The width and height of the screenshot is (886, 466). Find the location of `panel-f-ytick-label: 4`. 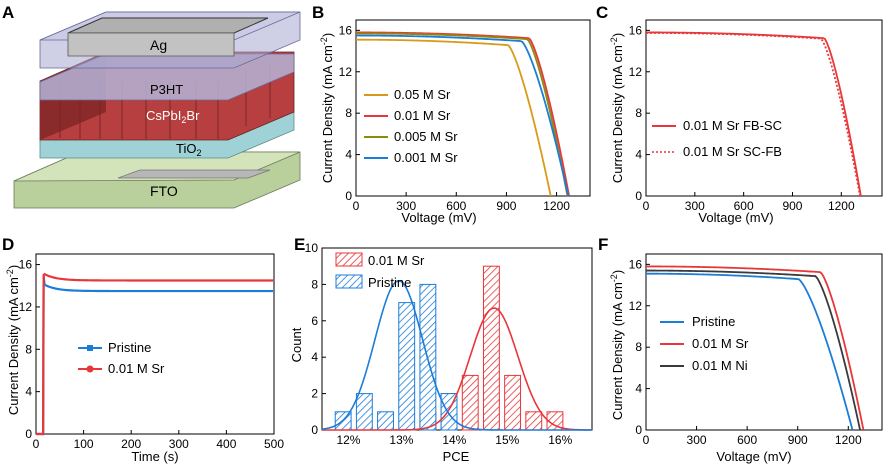

panel-f-ytick-label: 4 is located at coordinates (638, 389).